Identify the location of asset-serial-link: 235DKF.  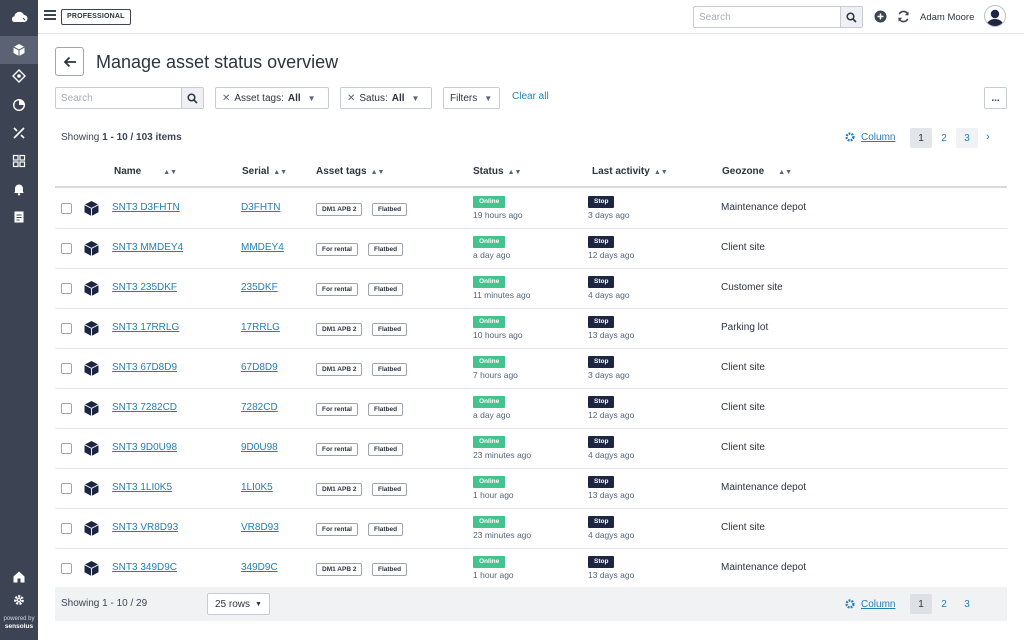
(259, 287).